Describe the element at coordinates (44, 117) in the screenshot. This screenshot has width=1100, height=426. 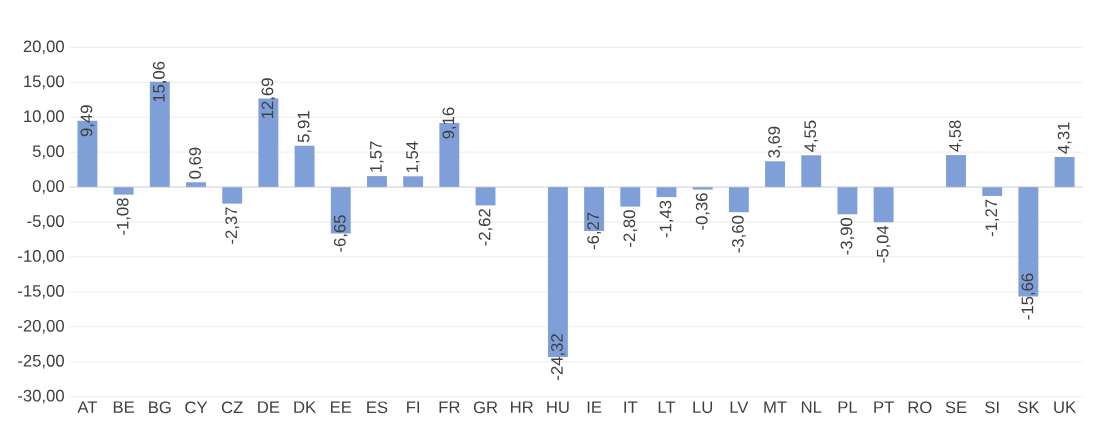
I see `y-tick-label: 10,00` at that location.